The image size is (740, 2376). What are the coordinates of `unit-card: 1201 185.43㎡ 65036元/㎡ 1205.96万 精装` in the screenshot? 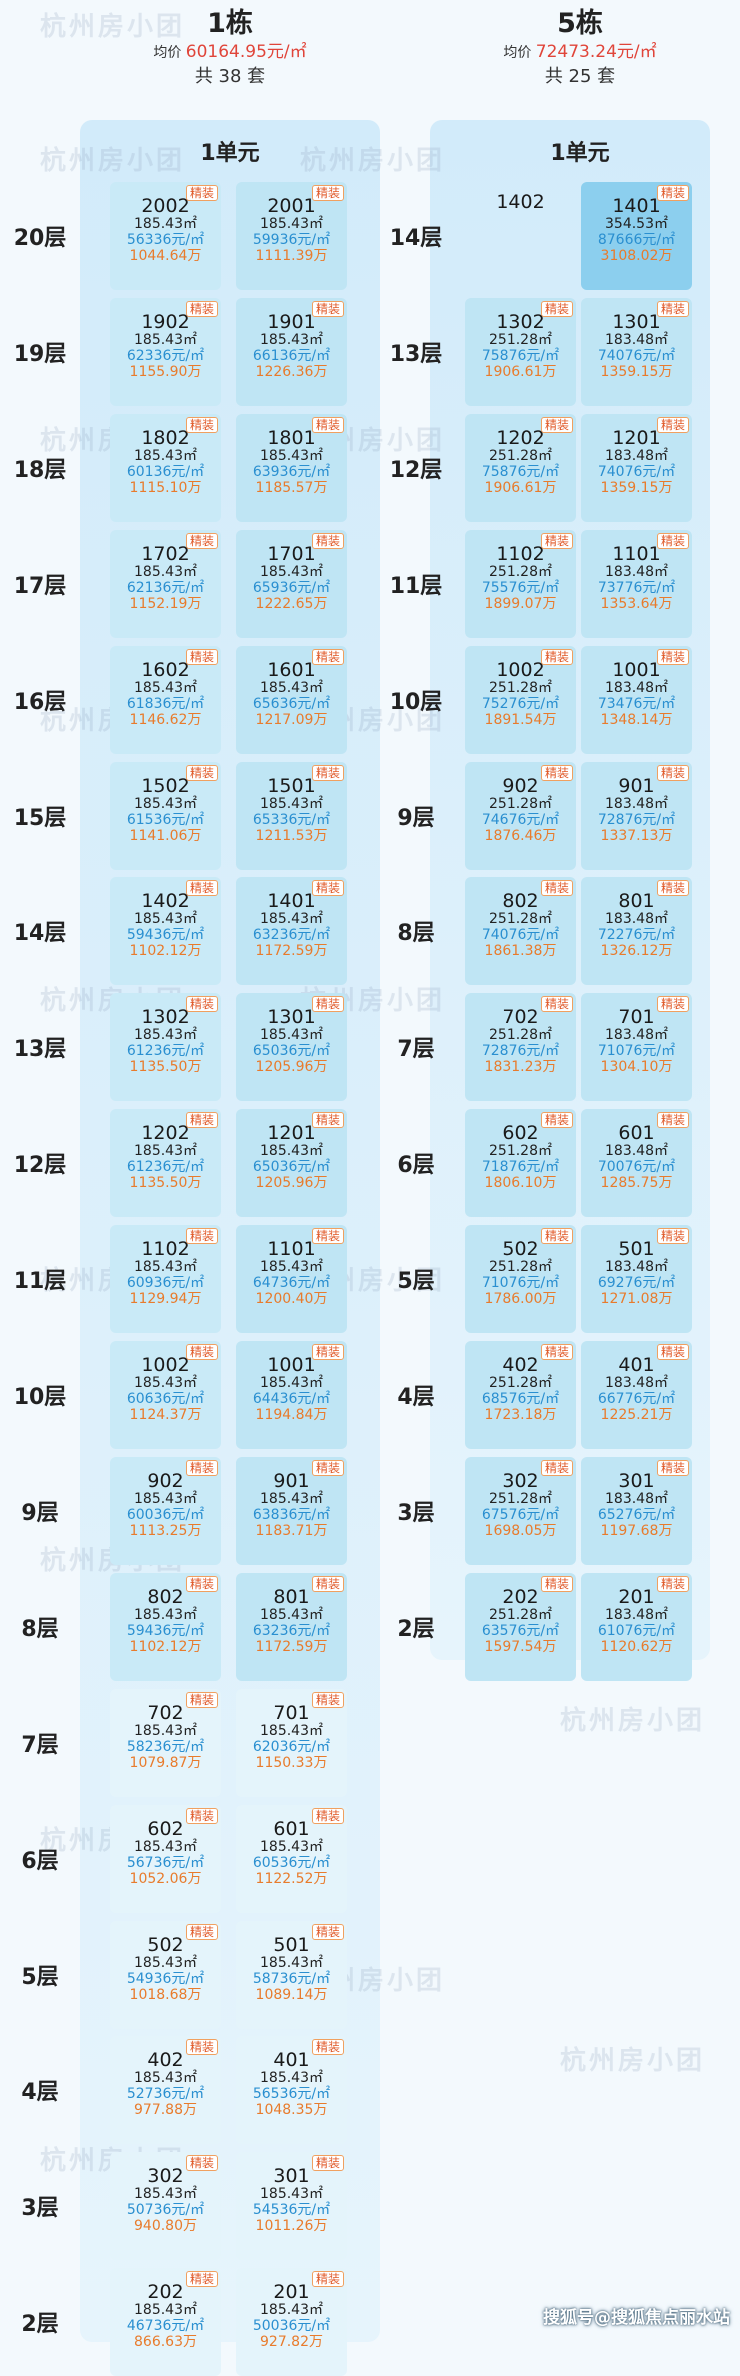 It's located at (291, 1163).